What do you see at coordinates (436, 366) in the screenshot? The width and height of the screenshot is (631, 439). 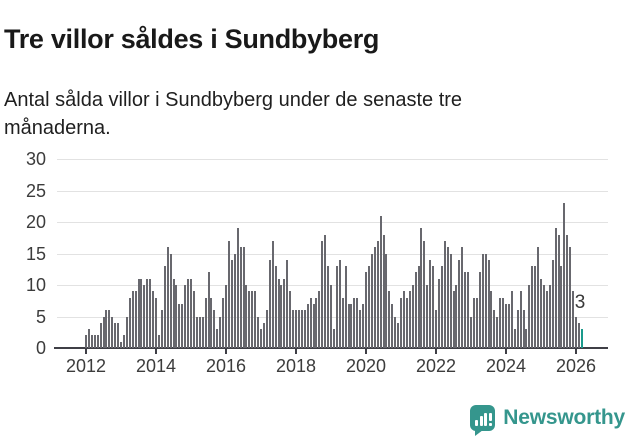 I see `x-axis-tick-label: 2022` at bounding box center [436, 366].